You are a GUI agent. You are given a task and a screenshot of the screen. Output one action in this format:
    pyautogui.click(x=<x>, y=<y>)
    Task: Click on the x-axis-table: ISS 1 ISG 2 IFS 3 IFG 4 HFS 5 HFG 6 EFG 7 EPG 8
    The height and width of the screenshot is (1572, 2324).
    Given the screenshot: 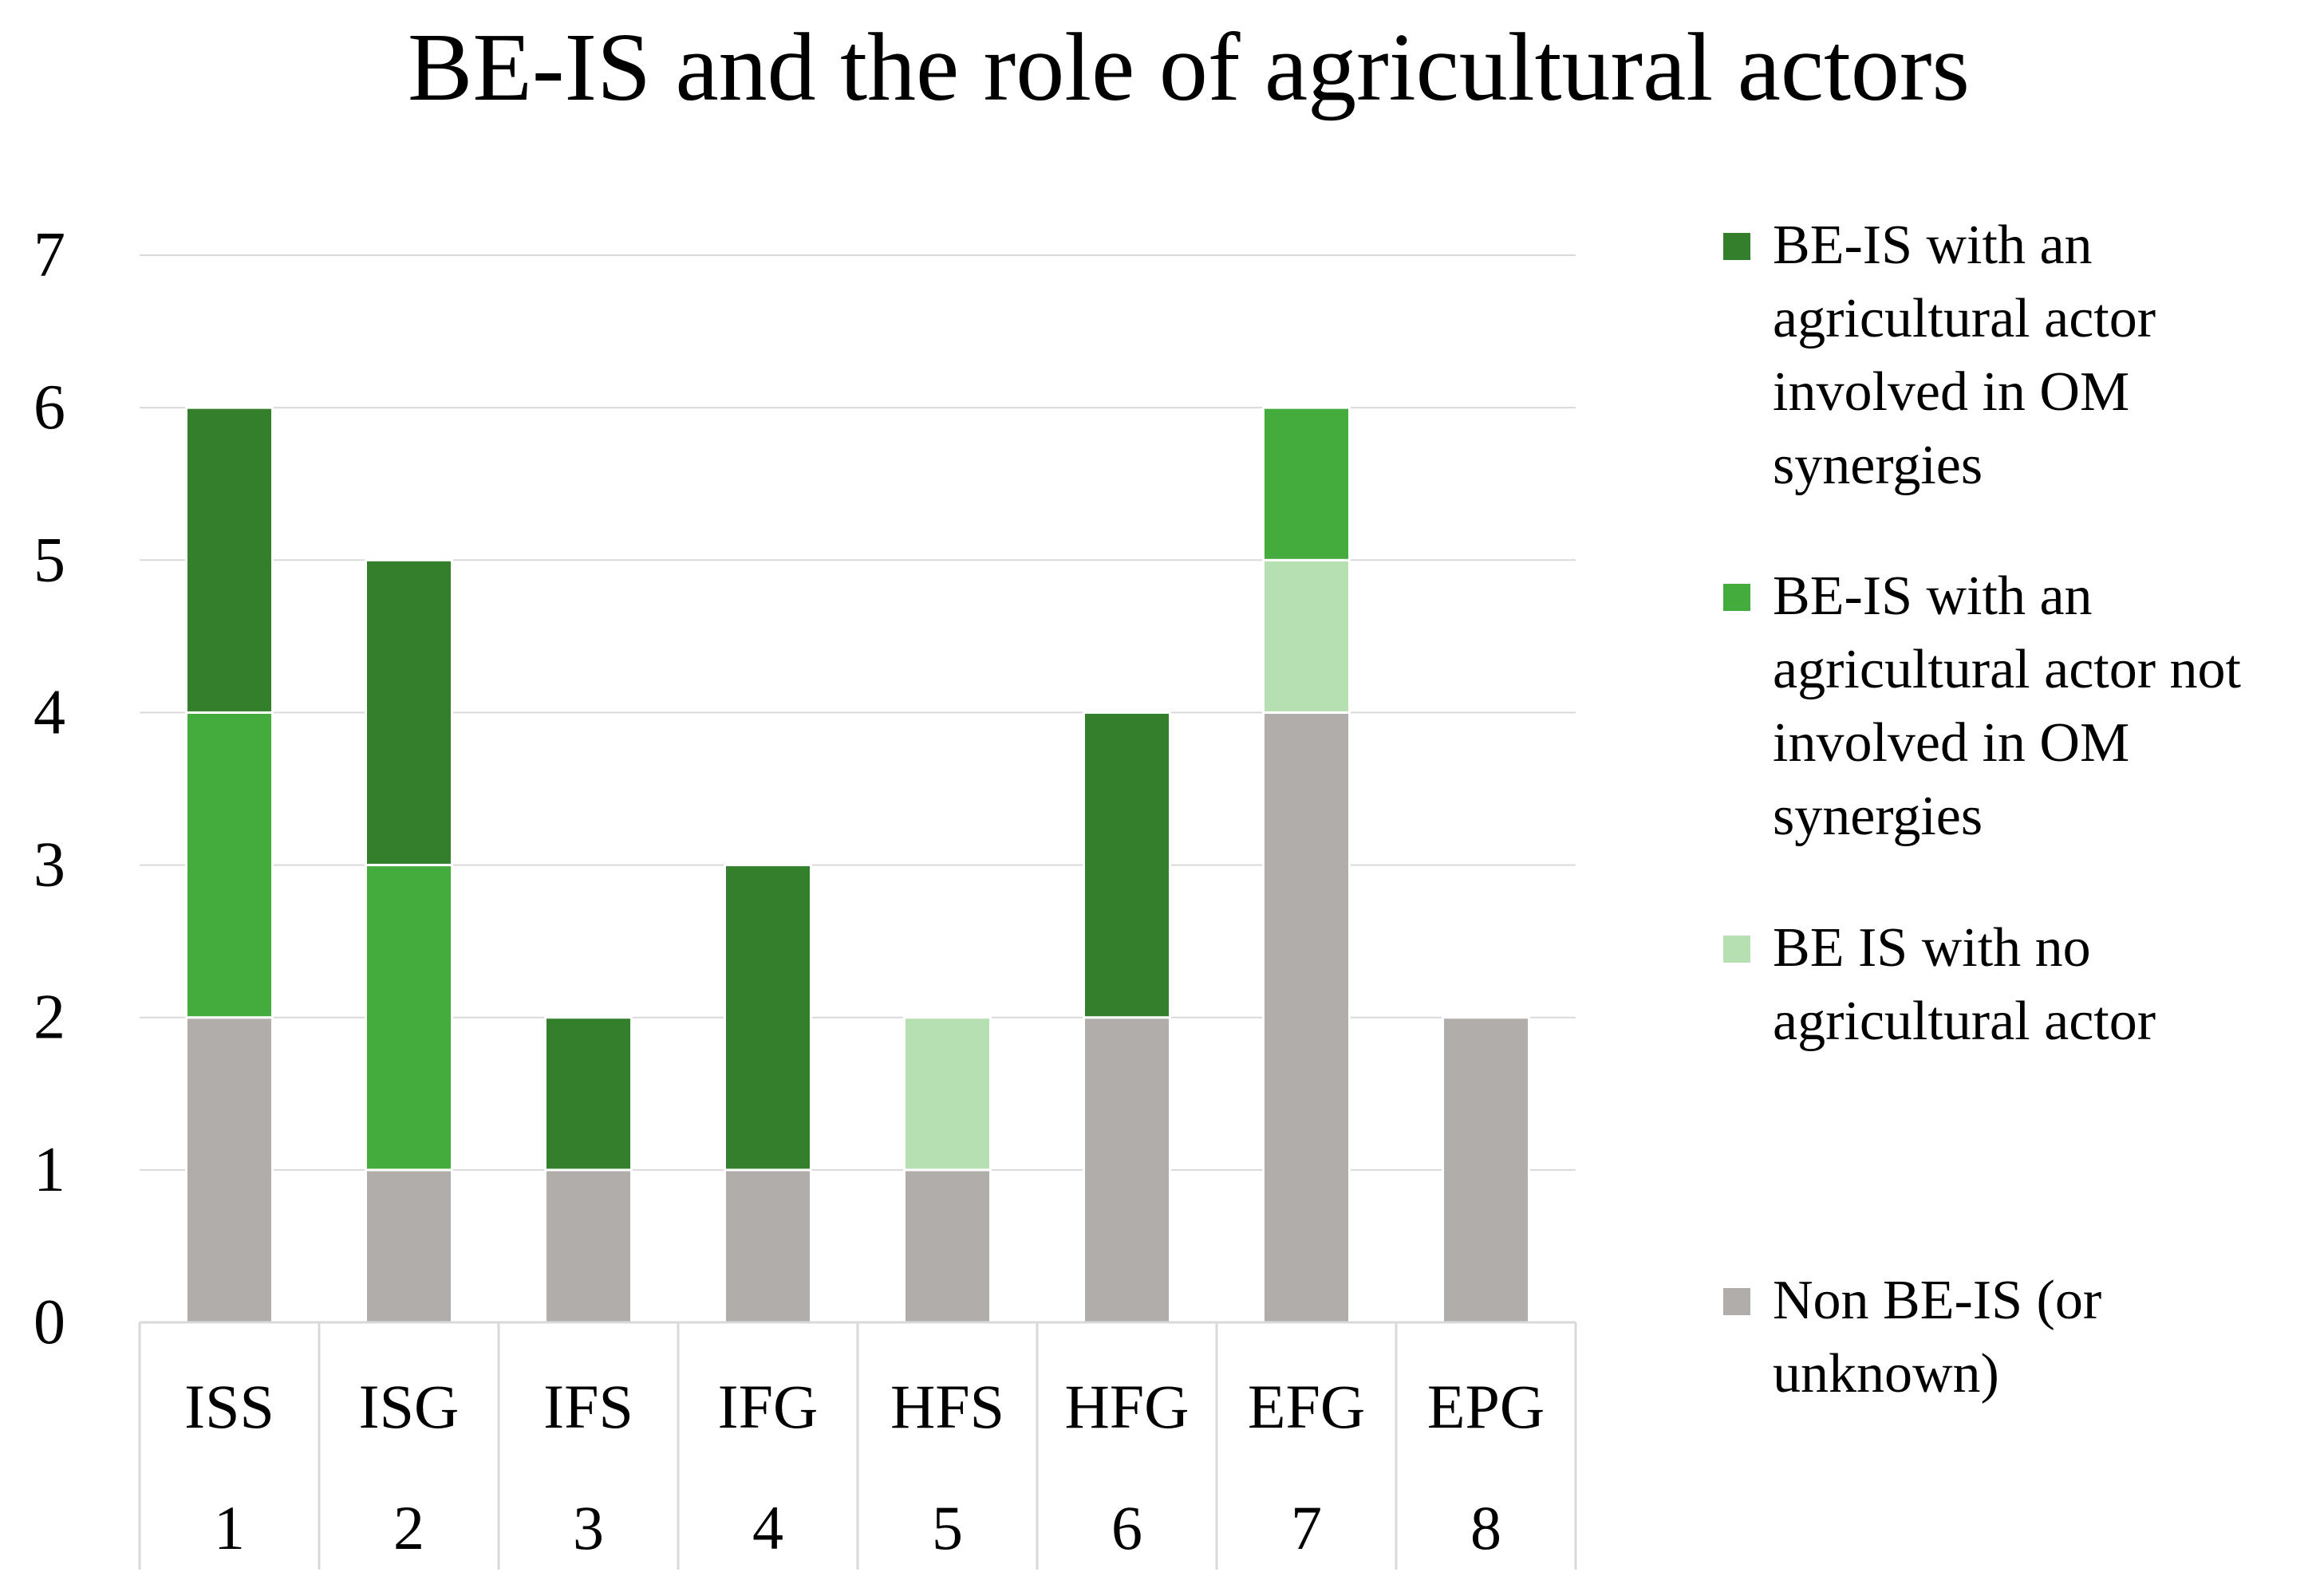 What is the action you would take?
    pyautogui.click(x=857, y=1445)
    